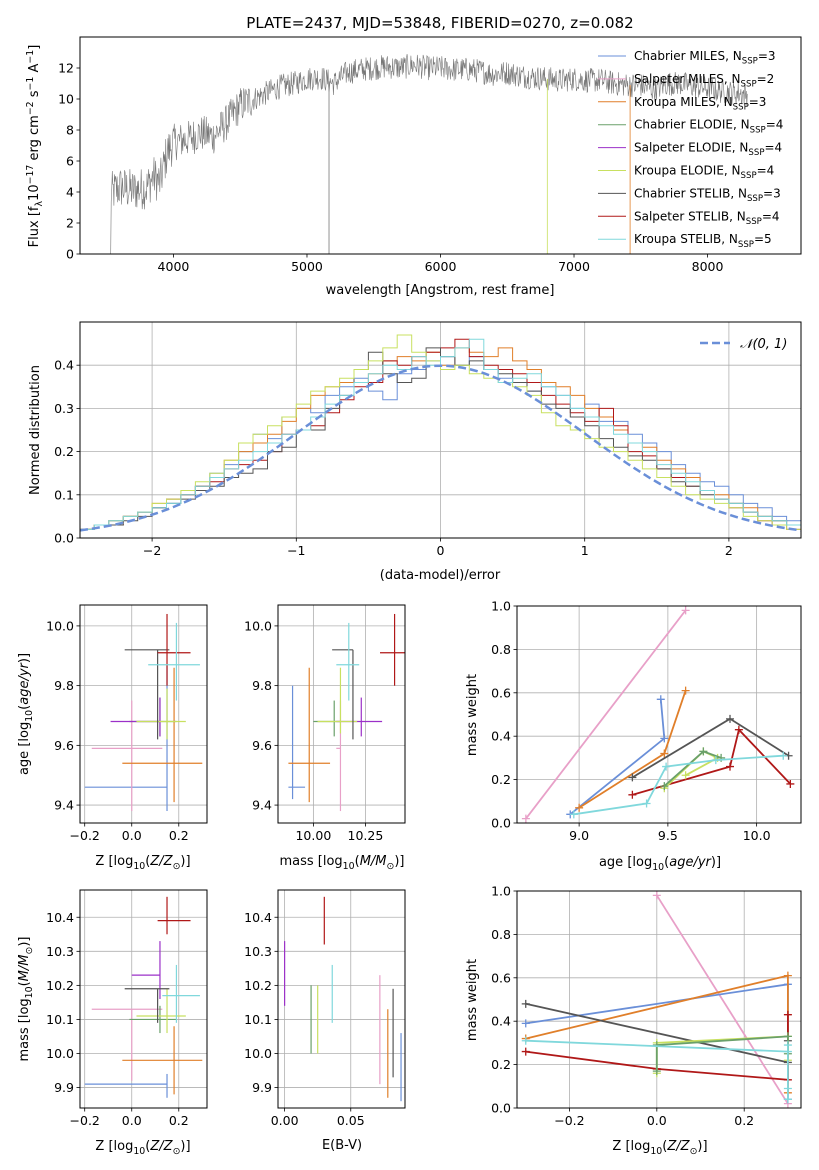 The height and width of the screenshot is (1170, 819). What do you see at coordinates (64, 538) in the screenshot?
I see `residuals-ytick-label: 0.0` at bounding box center [64, 538].